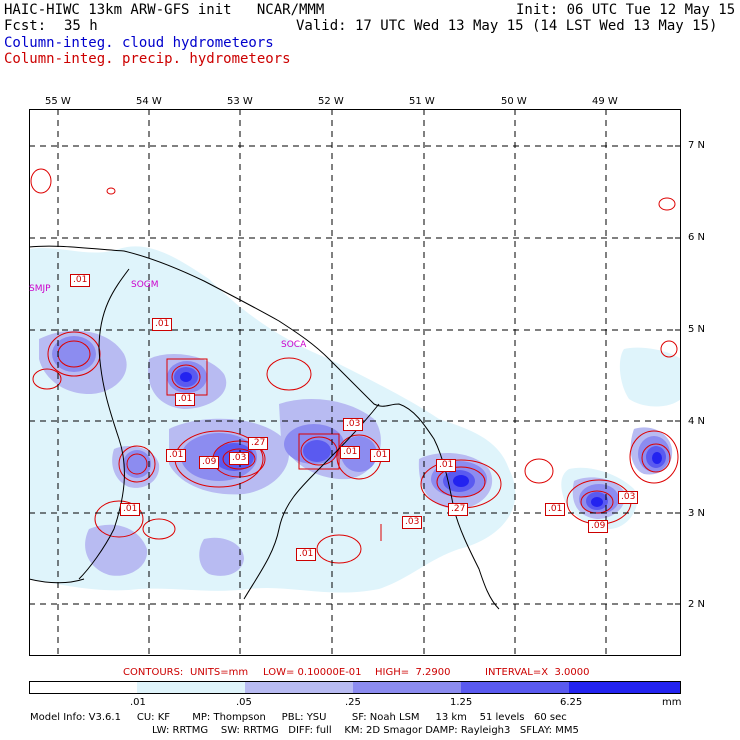 The height and width of the screenshot is (740, 740). What do you see at coordinates (145, 285) in the screenshot?
I see `station-label-sogm: SOGM` at bounding box center [145, 285].